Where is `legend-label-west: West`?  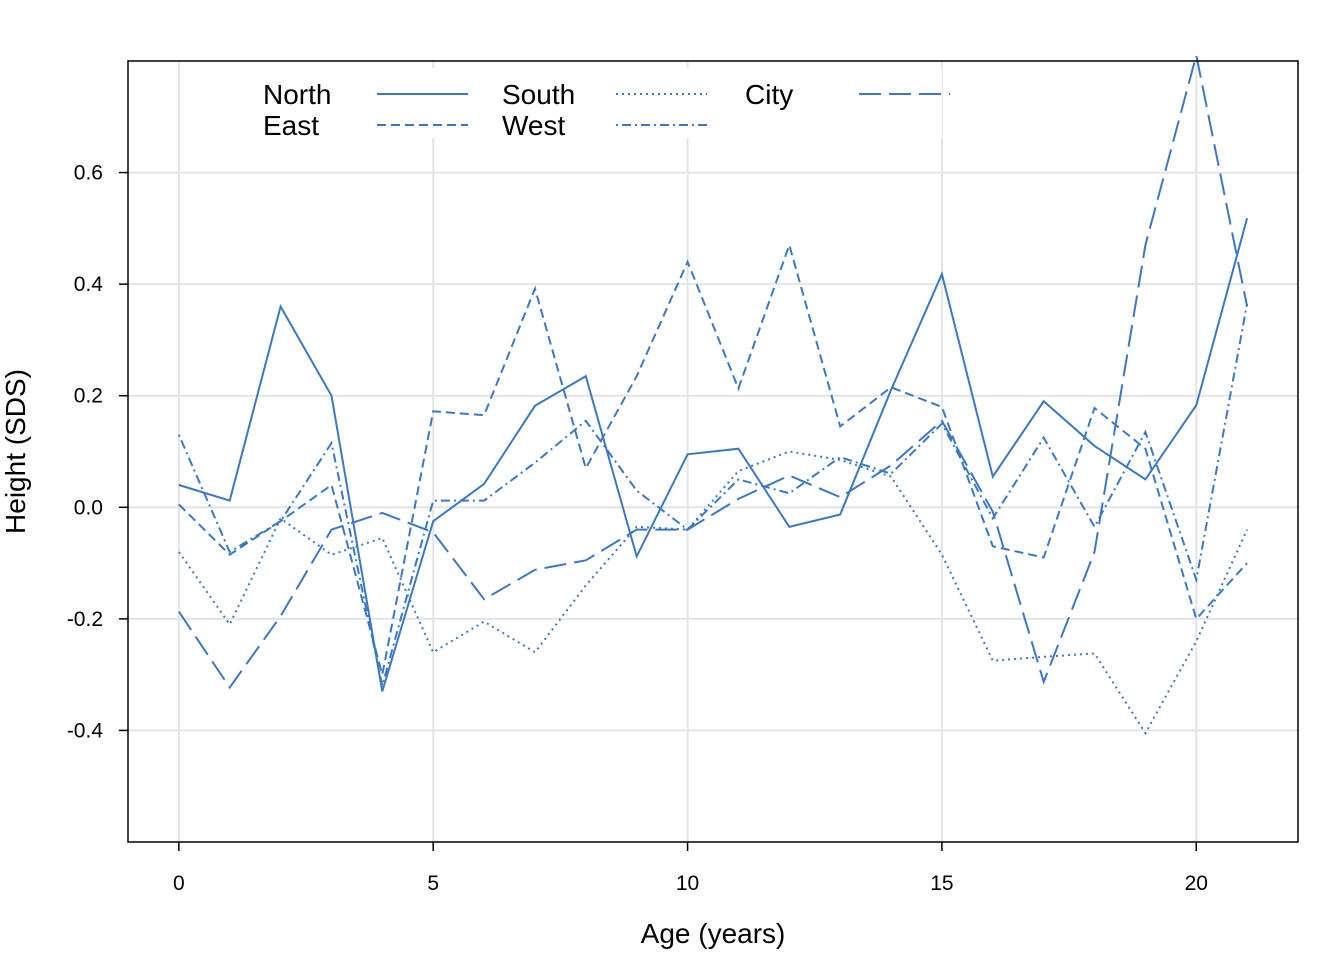 legend-label-west: West is located at coordinates (533, 125).